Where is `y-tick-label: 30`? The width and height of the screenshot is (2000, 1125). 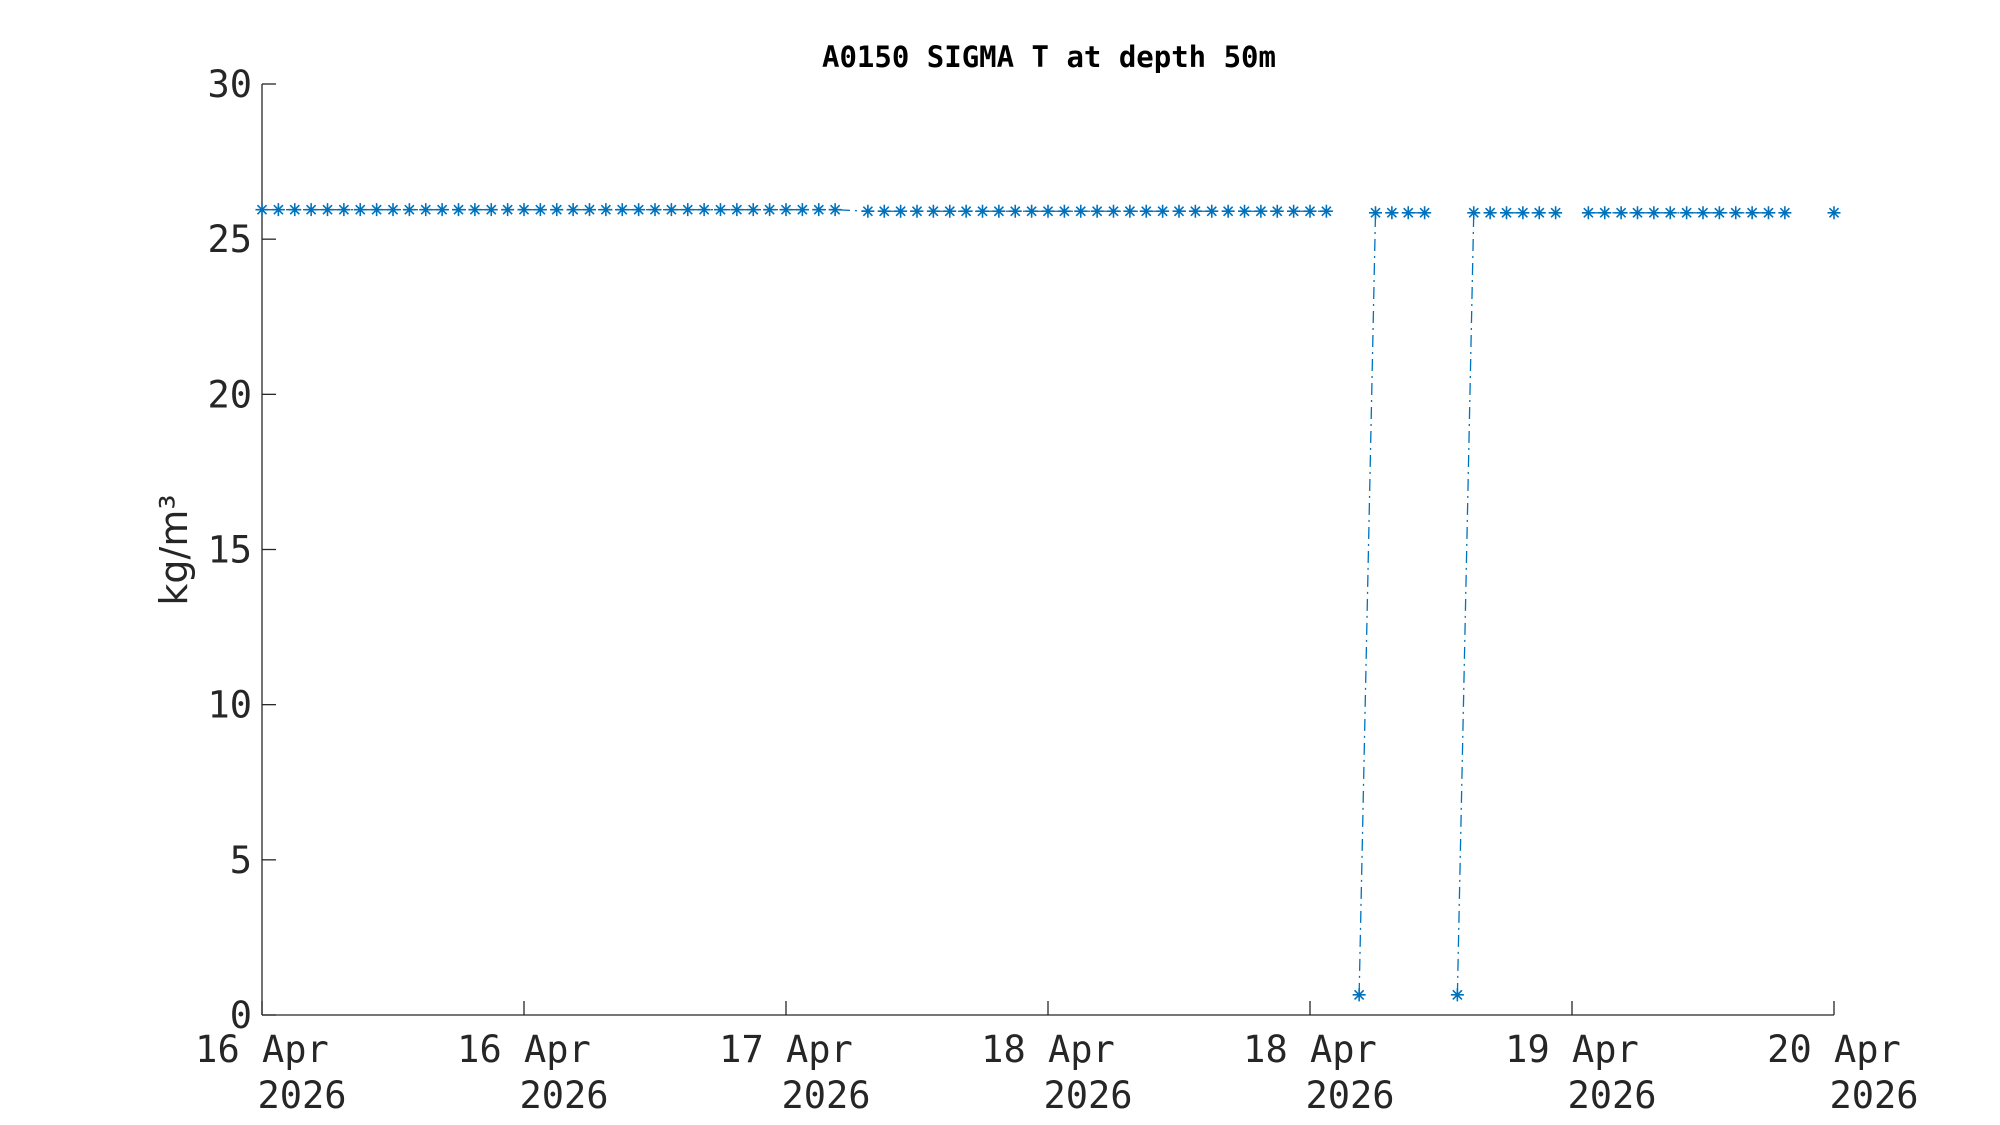 y-tick-label: 30 is located at coordinates (229, 84).